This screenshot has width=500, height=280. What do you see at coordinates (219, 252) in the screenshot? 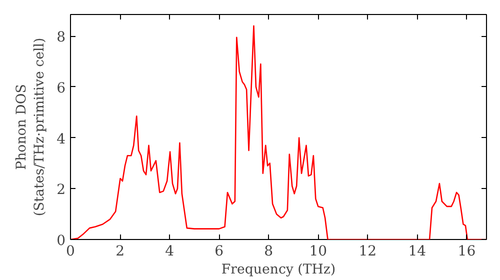
I see `x-tick-label: 6` at bounding box center [219, 252].